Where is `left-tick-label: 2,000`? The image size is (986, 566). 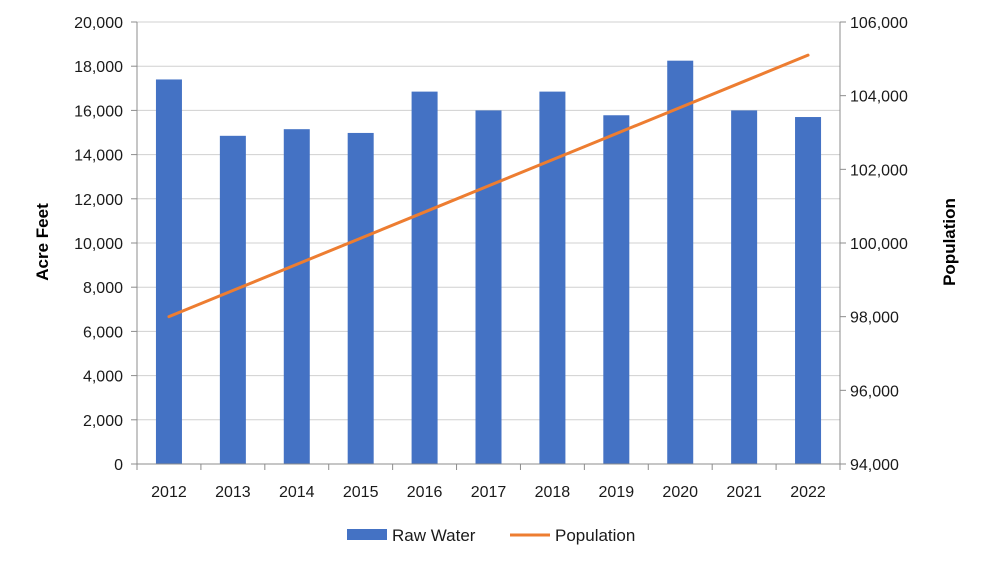 left-tick-label: 2,000 is located at coordinates (103, 421).